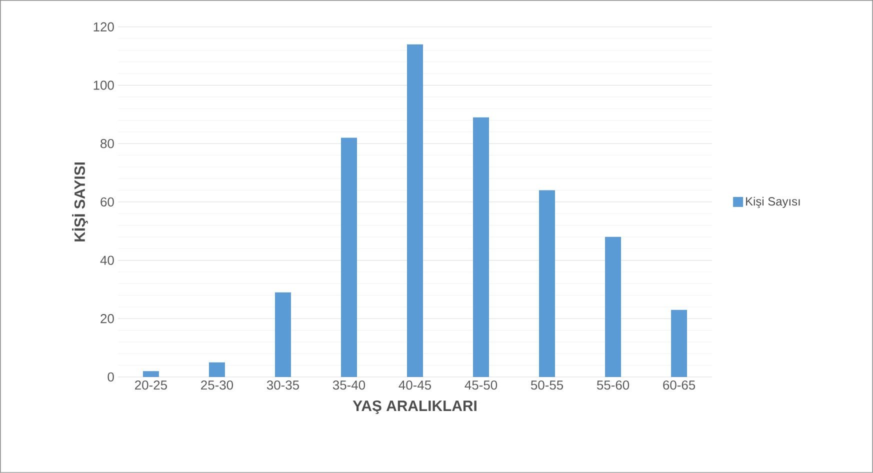  What do you see at coordinates (107, 260) in the screenshot?
I see `y-tick-label: 40` at bounding box center [107, 260].